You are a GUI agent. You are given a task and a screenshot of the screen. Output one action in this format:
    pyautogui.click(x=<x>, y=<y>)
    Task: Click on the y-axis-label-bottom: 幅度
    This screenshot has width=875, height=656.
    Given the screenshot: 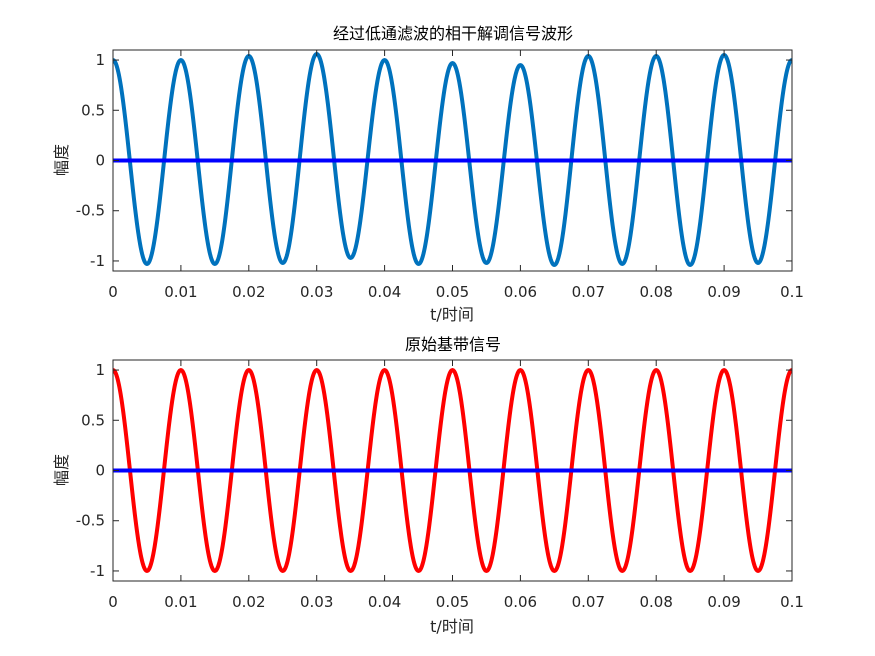 What is the action you would take?
    pyautogui.click(x=61, y=470)
    